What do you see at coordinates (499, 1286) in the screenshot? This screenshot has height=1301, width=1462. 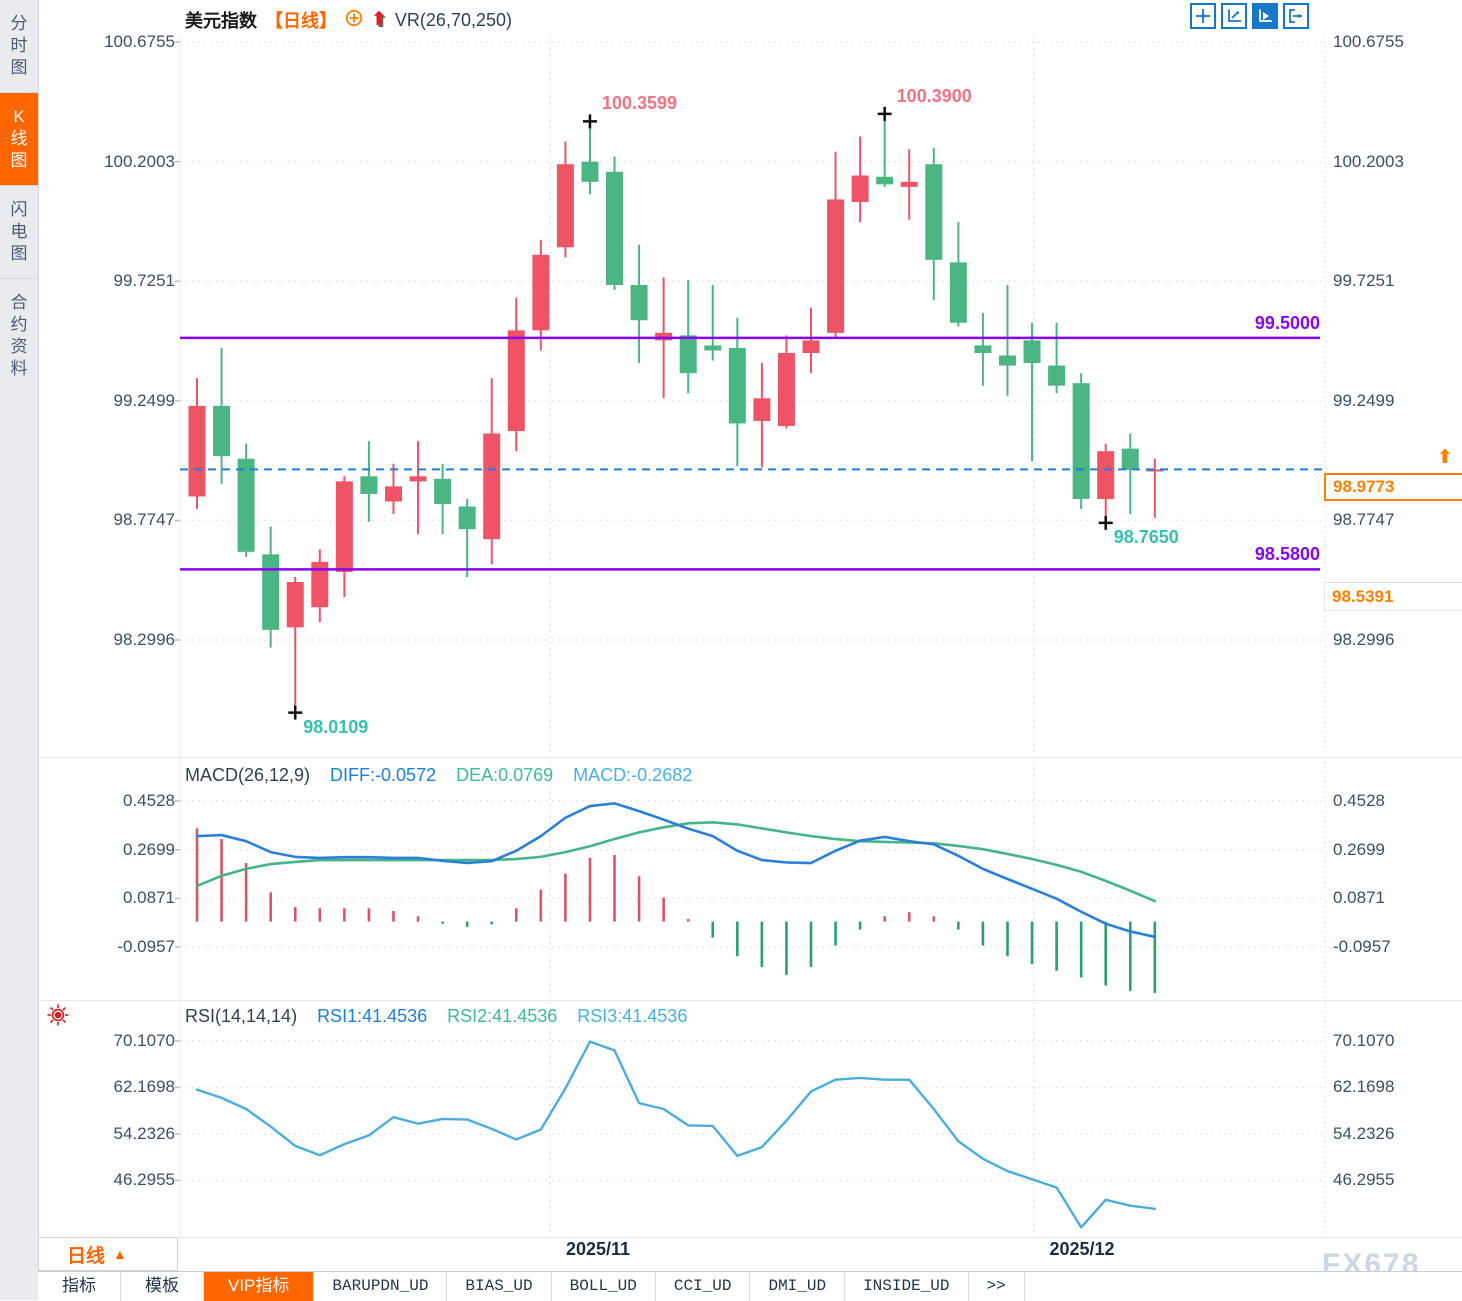 I see `tab-BIAS_UD: BIAS_UD` at bounding box center [499, 1286].